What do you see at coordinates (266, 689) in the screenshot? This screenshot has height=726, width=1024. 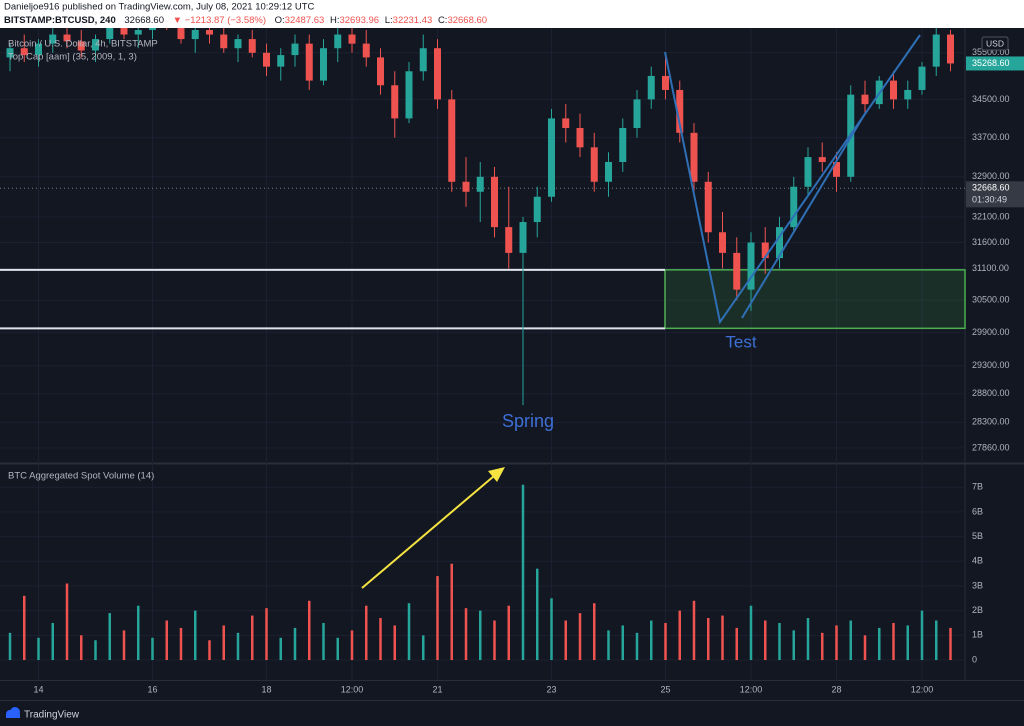 I see `x-tick-label: 18` at bounding box center [266, 689].